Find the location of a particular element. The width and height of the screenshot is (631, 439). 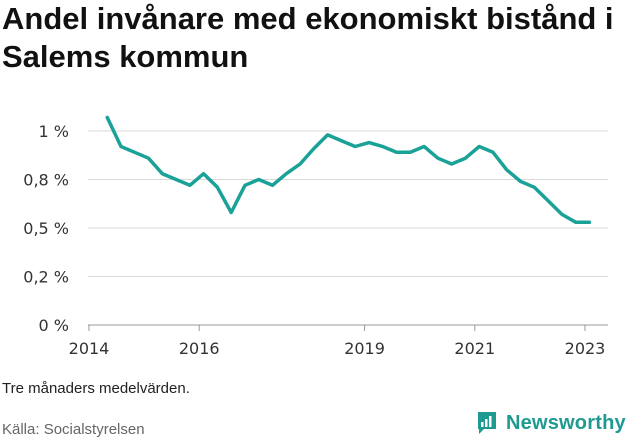

y-tick-label: 0 % is located at coordinates (54, 325).